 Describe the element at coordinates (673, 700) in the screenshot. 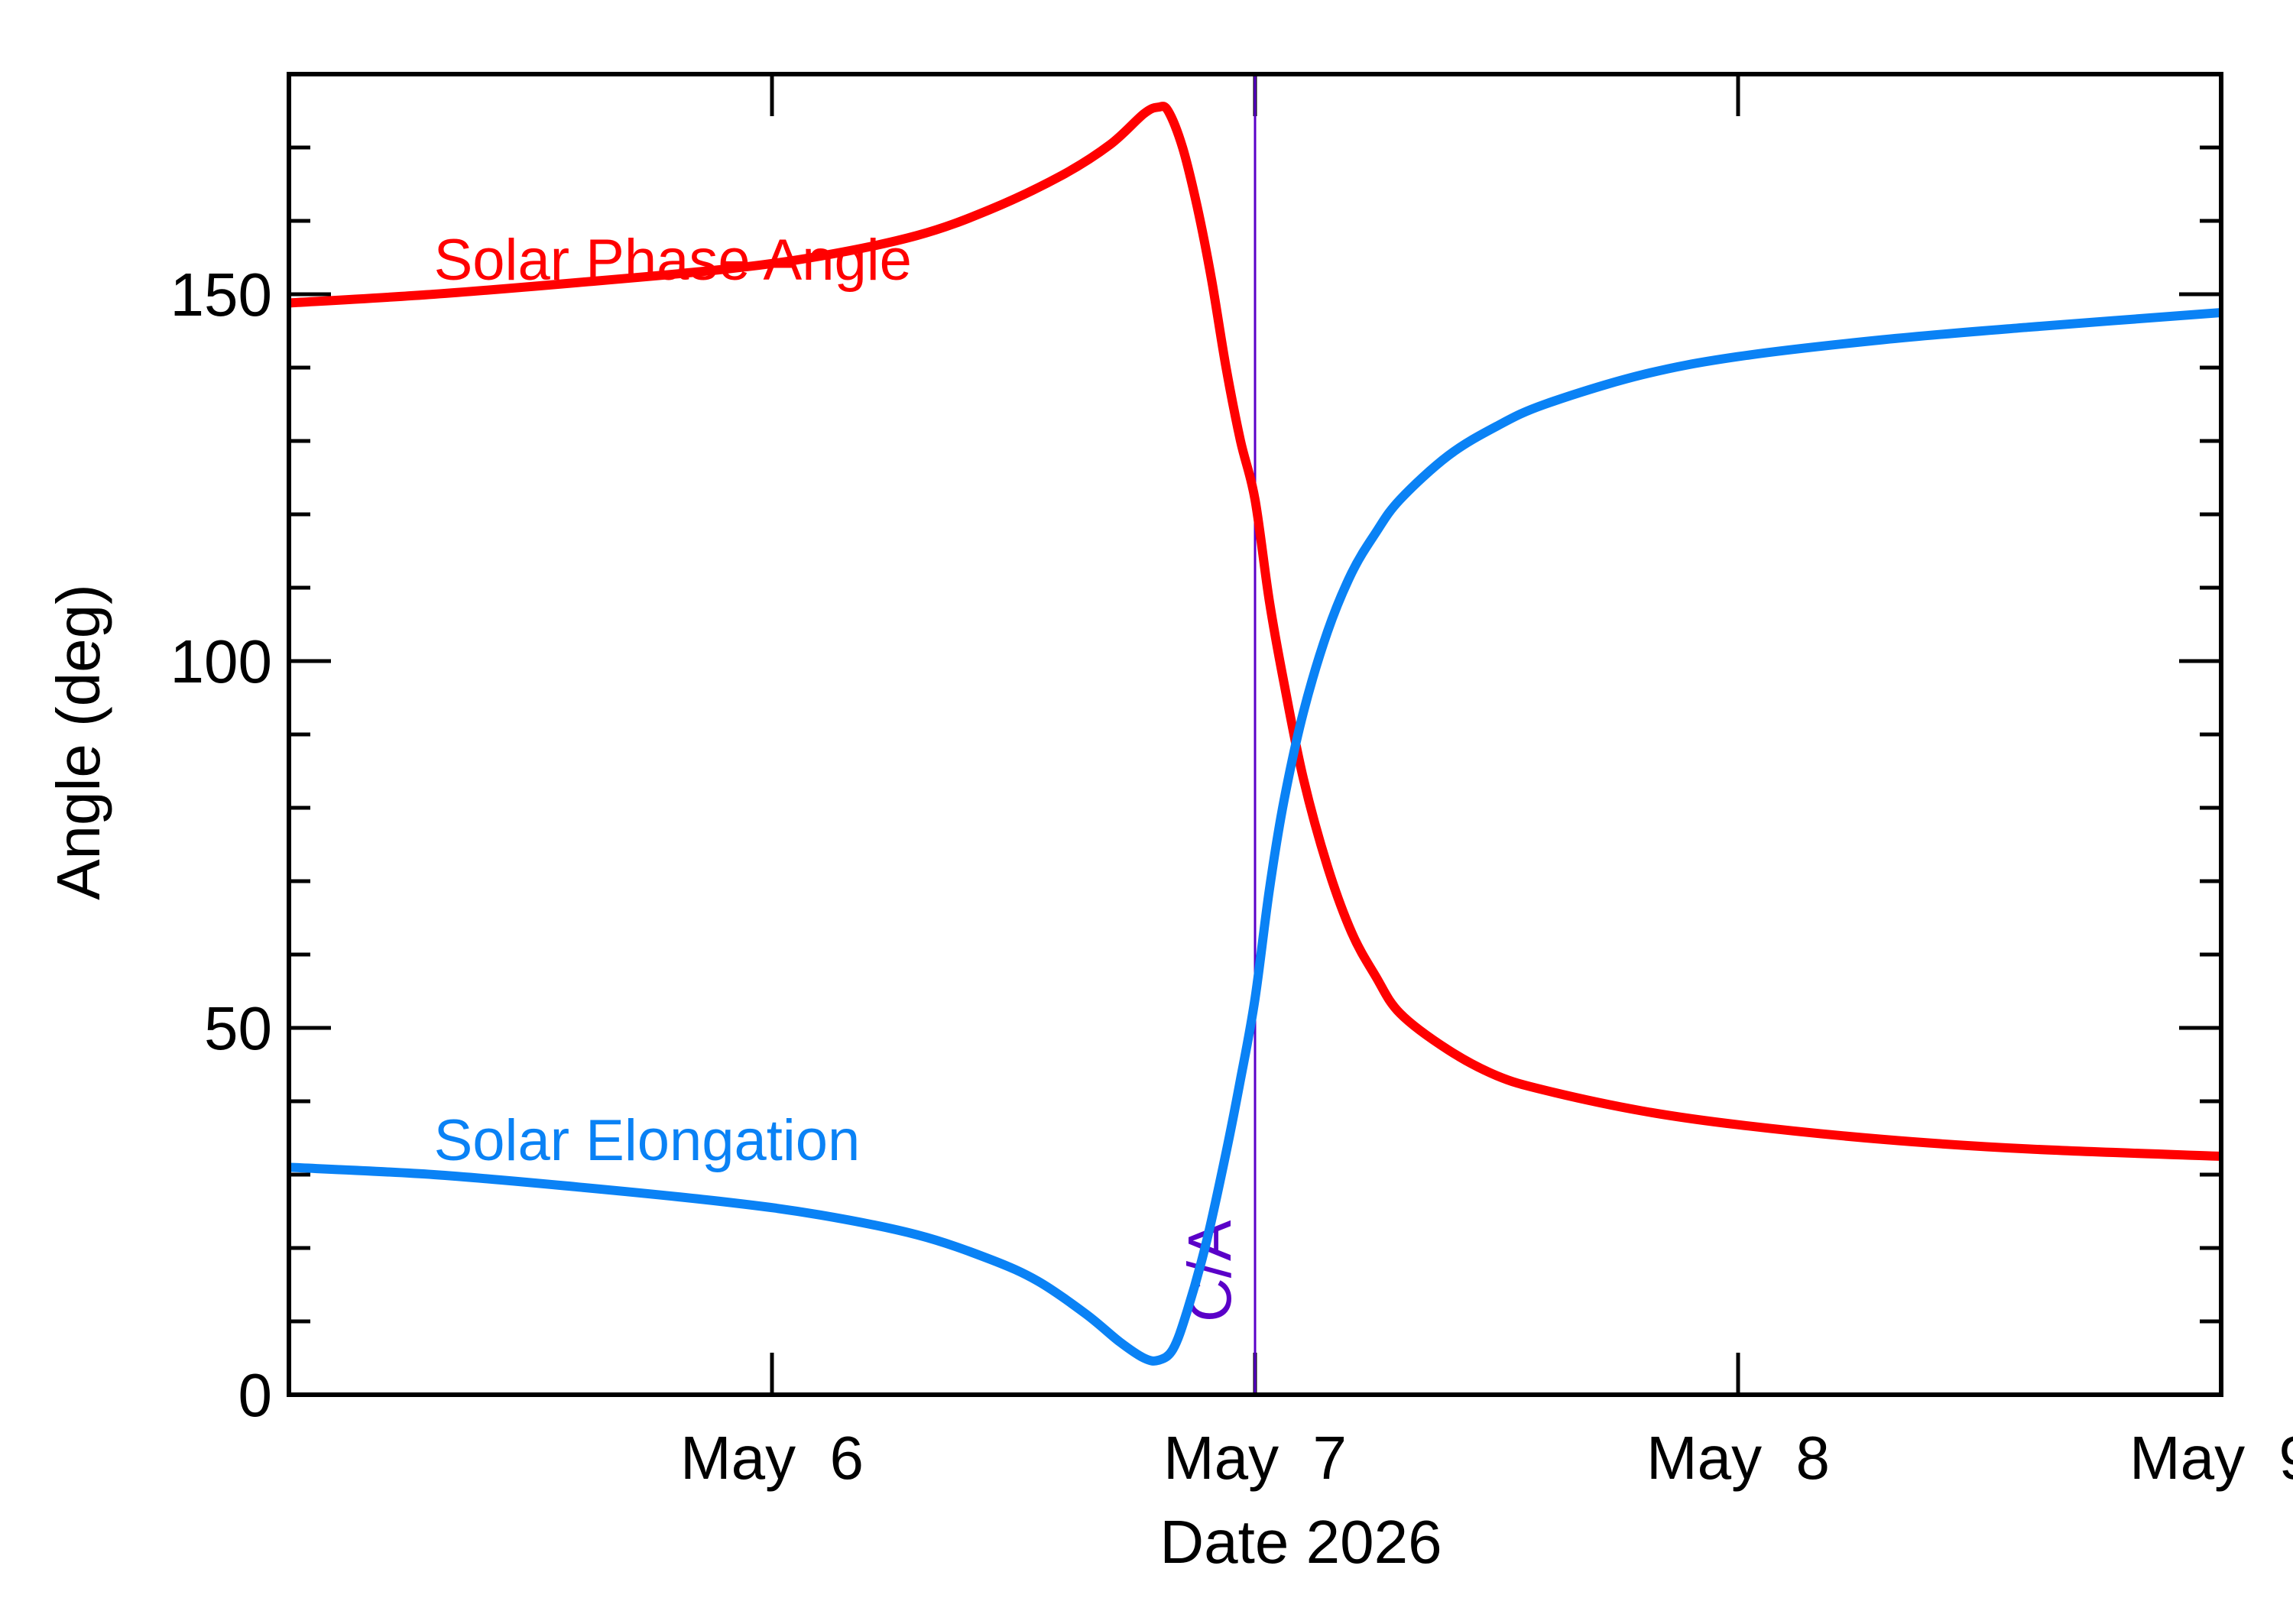

I see `series-labels: Solar Phase Angle Solar Elongation` at that location.